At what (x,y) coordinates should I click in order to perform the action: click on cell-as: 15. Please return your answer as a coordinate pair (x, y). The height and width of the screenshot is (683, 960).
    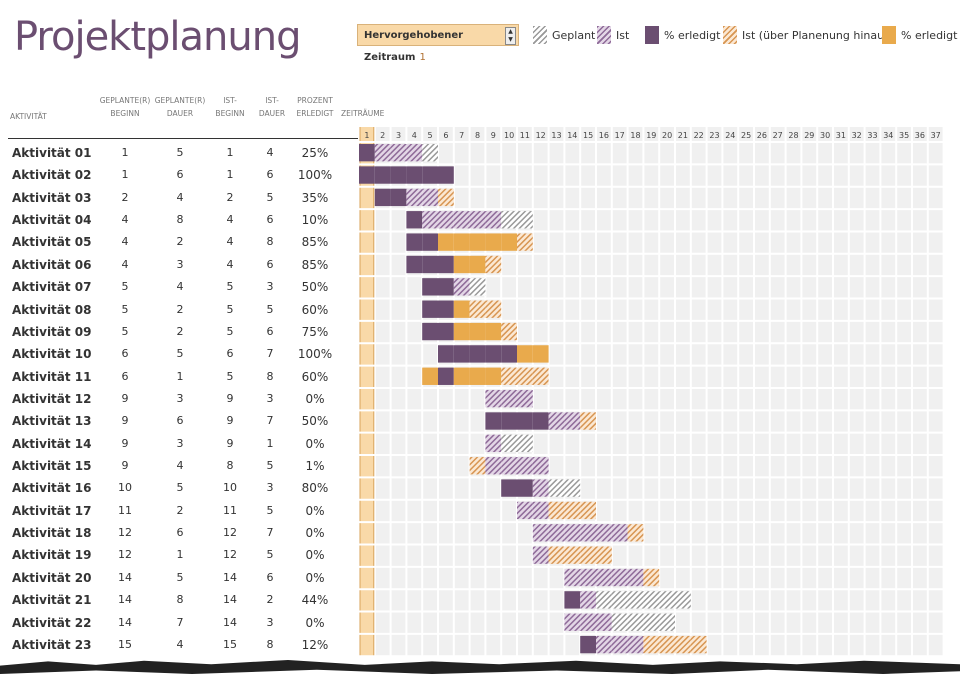
    Looking at the image, I should click on (230, 644).